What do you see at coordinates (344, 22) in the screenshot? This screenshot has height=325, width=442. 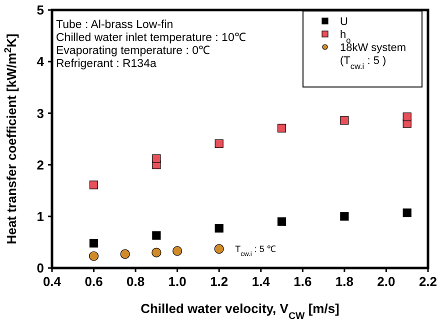 I see `legend-label: U` at bounding box center [344, 22].